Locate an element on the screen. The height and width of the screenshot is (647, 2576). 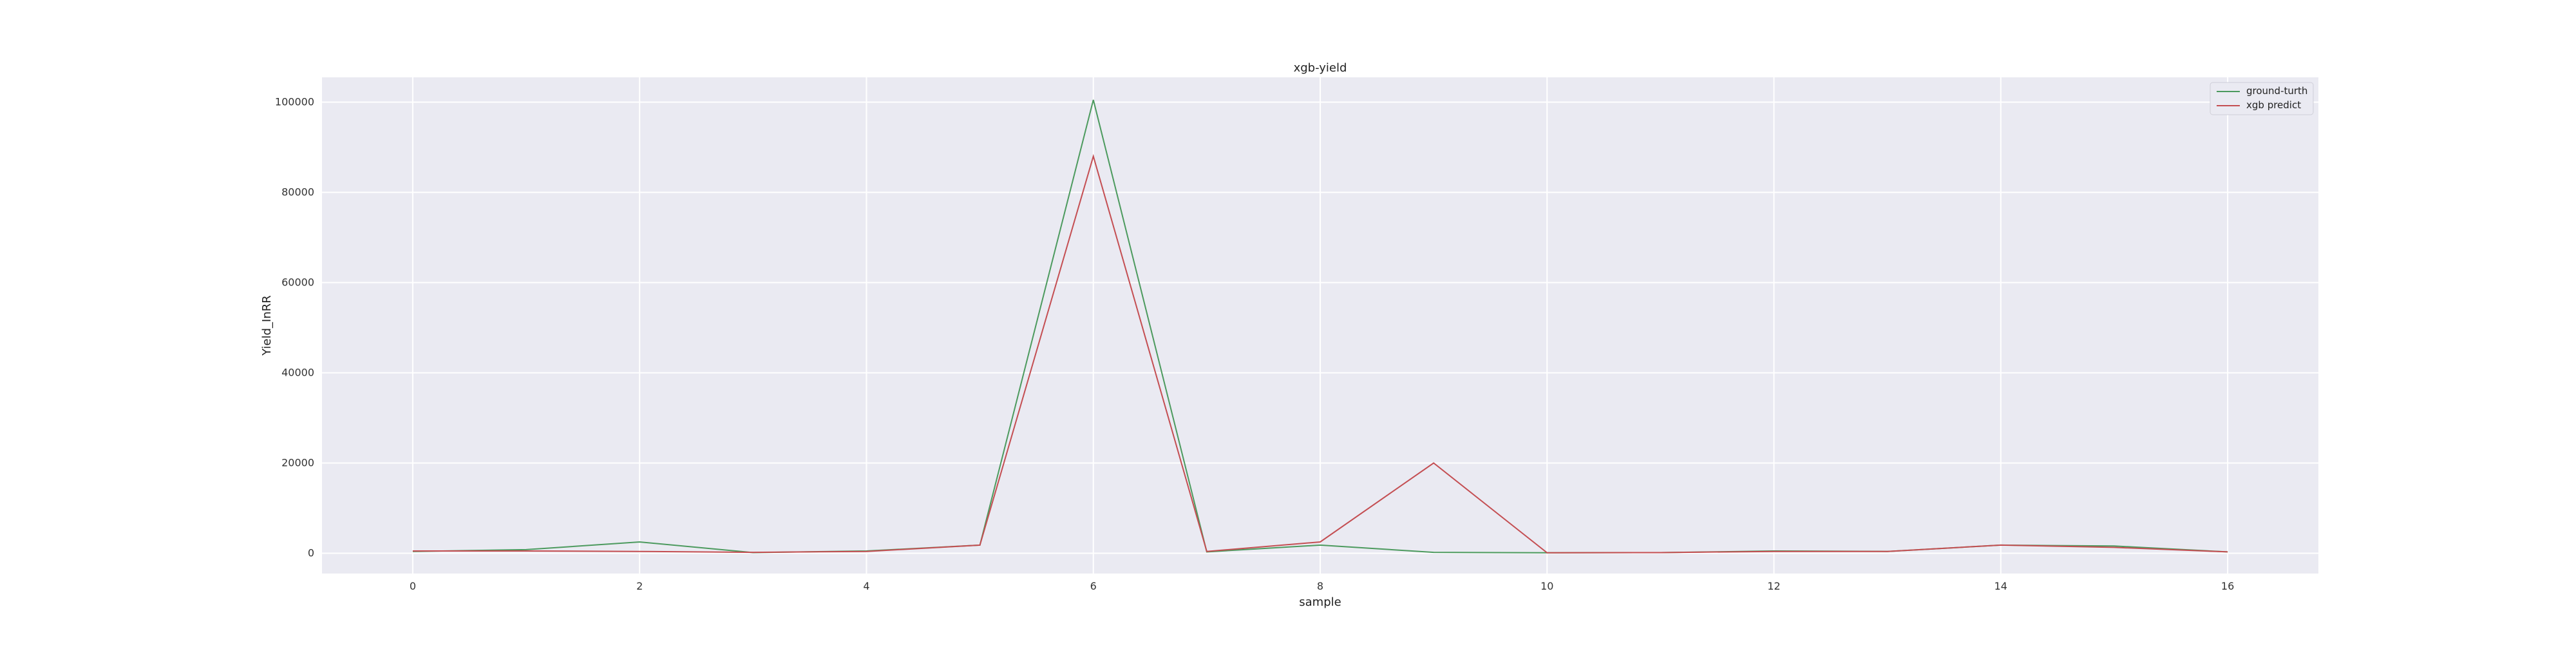
y-tick-label: 20000 is located at coordinates (297, 463).